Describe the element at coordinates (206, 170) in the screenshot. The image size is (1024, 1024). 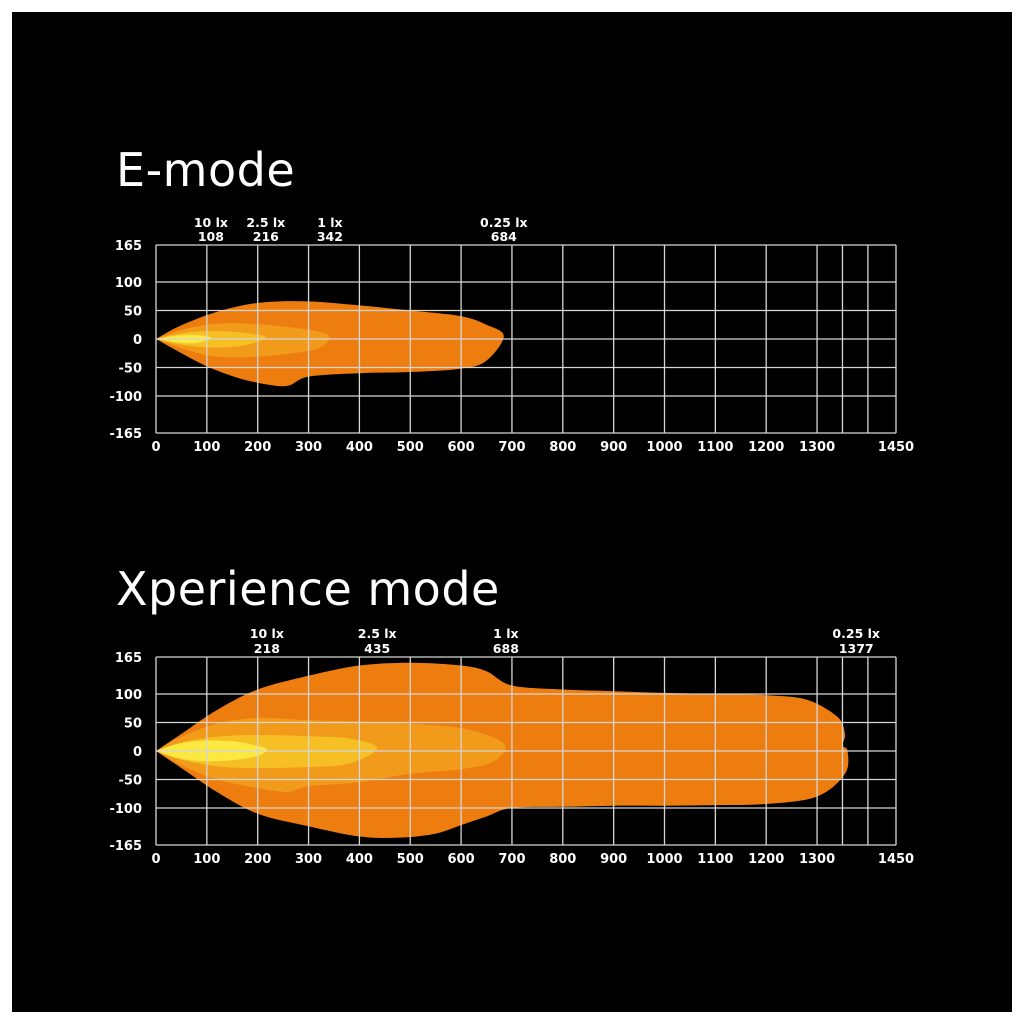
I see `chart-title-e-mode: E-mode` at that location.